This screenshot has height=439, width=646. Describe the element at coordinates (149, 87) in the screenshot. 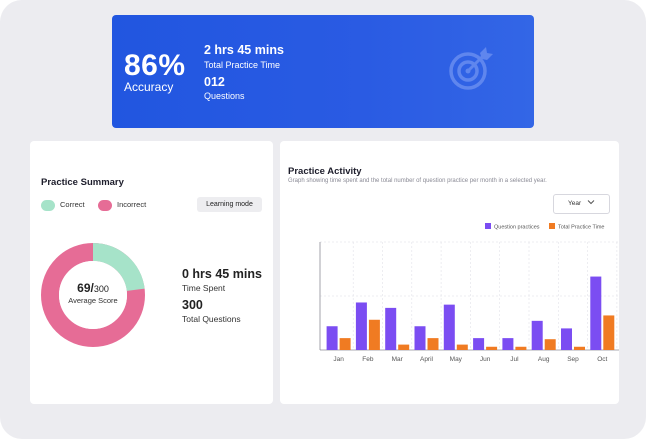

I see `accuracy-label: Accuracy` at that location.